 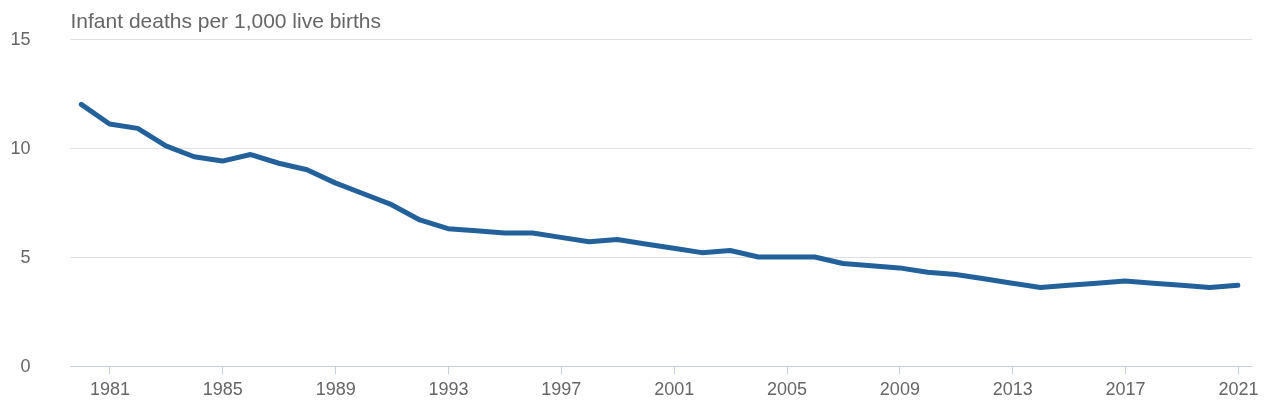 I want to click on x-tick-label: 1993, so click(x=448, y=388).